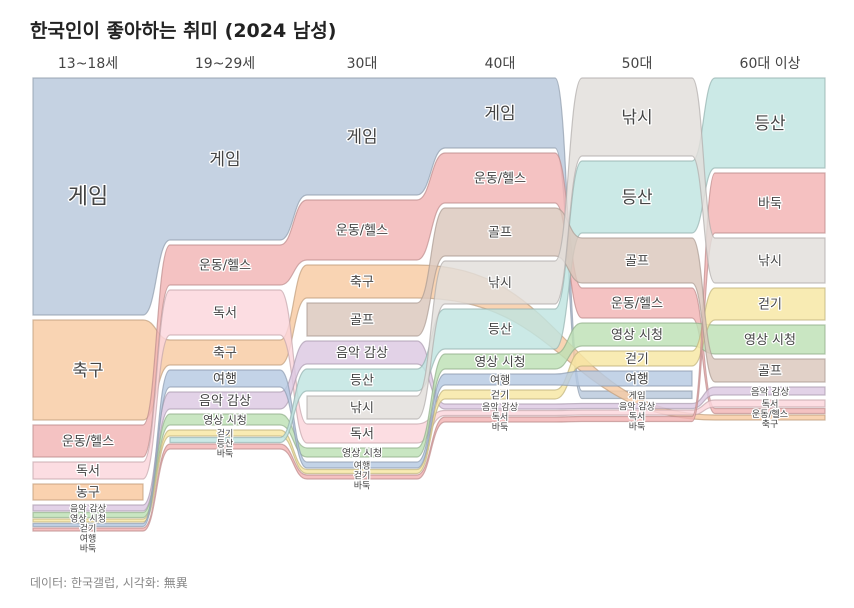  I want to click on chart-title: 한국인이 좋아하는 취미 (2024 남성), so click(183, 31).